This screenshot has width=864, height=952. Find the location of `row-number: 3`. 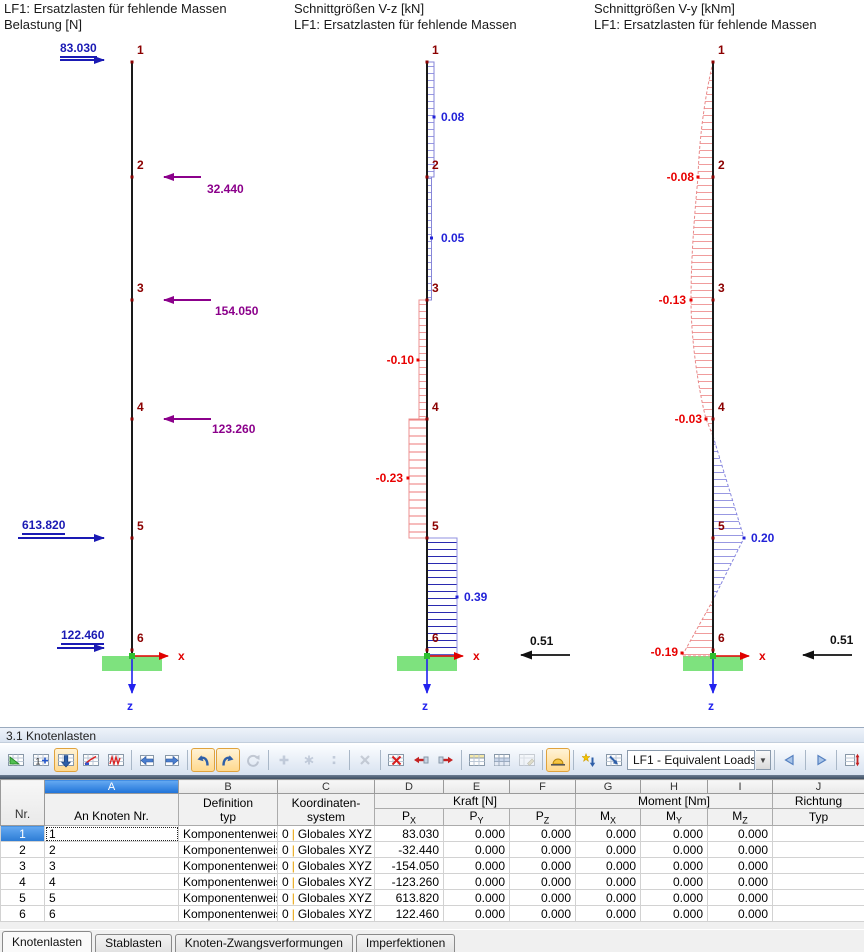

row-number: 3 is located at coordinates (22, 866).